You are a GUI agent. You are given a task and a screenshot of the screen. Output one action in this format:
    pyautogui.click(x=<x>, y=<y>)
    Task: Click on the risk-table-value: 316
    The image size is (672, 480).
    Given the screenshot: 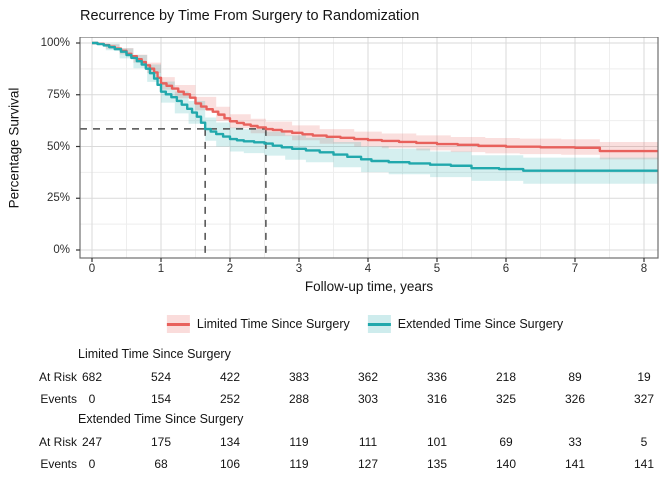 What is the action you would take?
    pyautogui.click(x=437, y=399)
    